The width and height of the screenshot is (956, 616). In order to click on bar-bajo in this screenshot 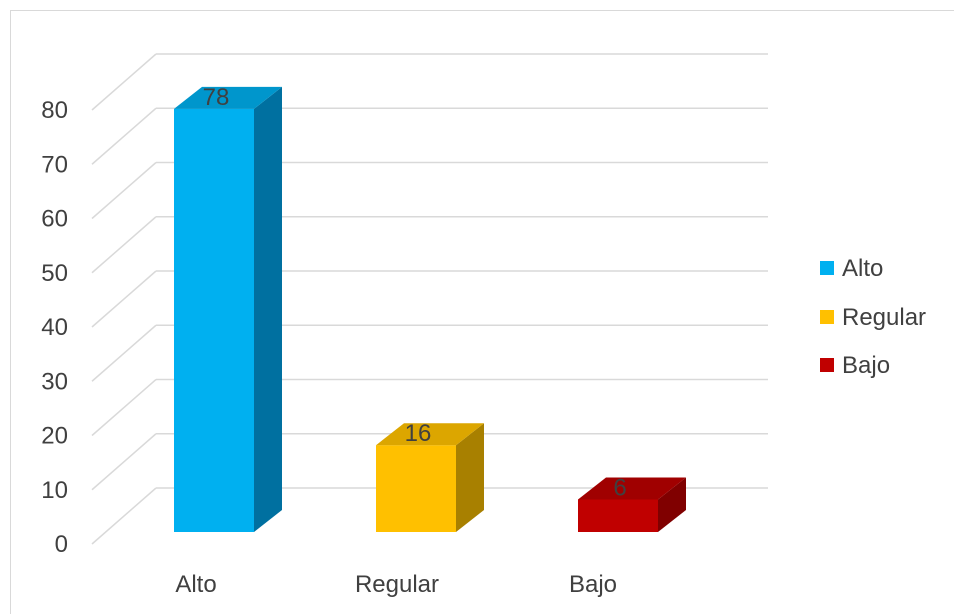, I will do `click(632, 504)`.